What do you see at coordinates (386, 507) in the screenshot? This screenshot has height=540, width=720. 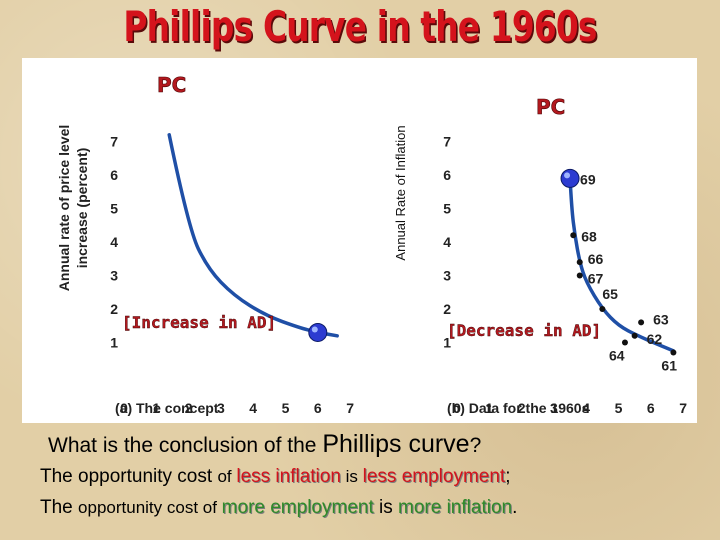 I see `line2-part-d: is` at bounding box center [386, 507].